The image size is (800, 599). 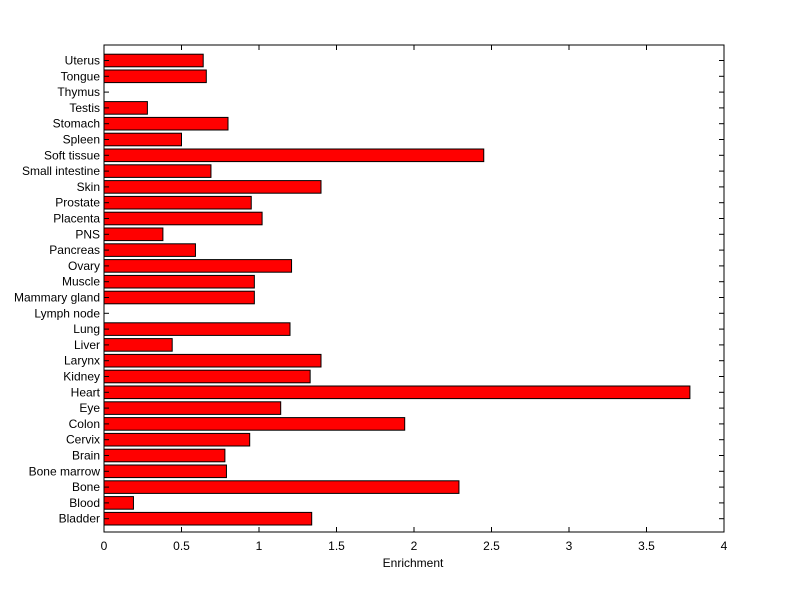 What do you see at coordinates (81, 282) in the screenshot?
I see `y-tick-label: Muscle` at bounding box center [81, 282].